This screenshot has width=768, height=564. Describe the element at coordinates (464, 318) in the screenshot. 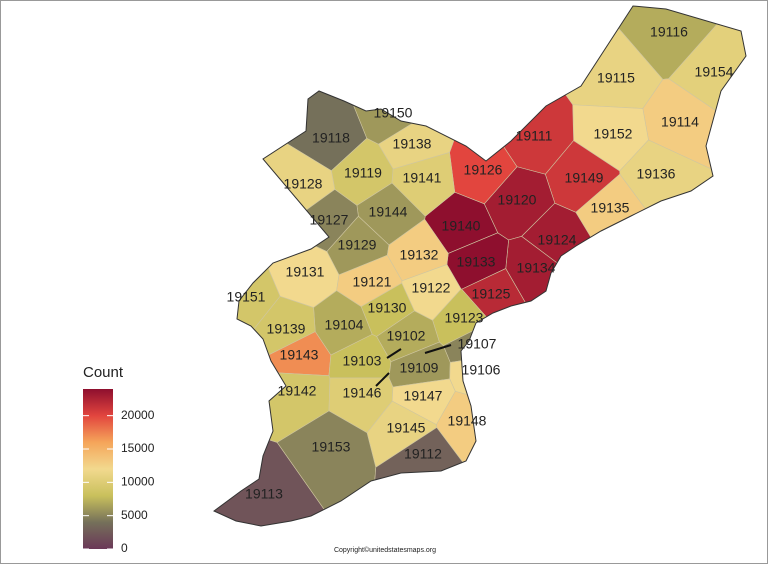

I see `zip-label: 19123` at that location.